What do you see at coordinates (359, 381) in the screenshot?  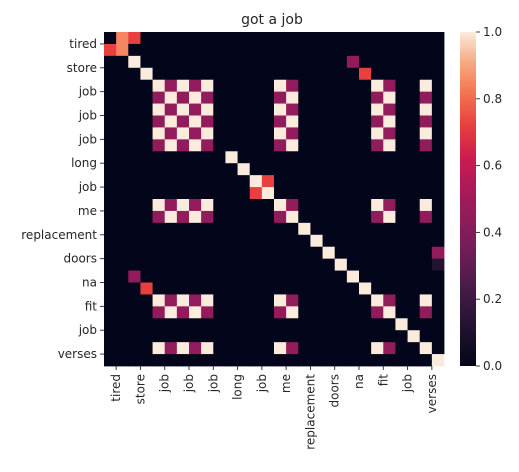 I see `x-tick-label: na` at bounding box center [359, 381].